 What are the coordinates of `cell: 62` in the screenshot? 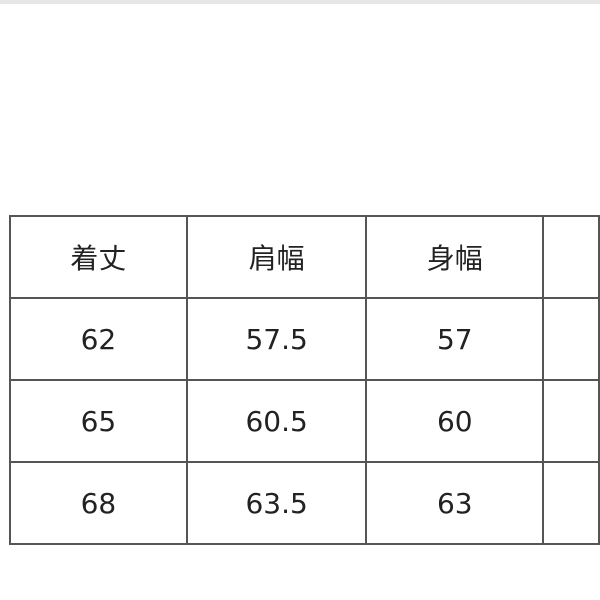 It's located at (98, 339).